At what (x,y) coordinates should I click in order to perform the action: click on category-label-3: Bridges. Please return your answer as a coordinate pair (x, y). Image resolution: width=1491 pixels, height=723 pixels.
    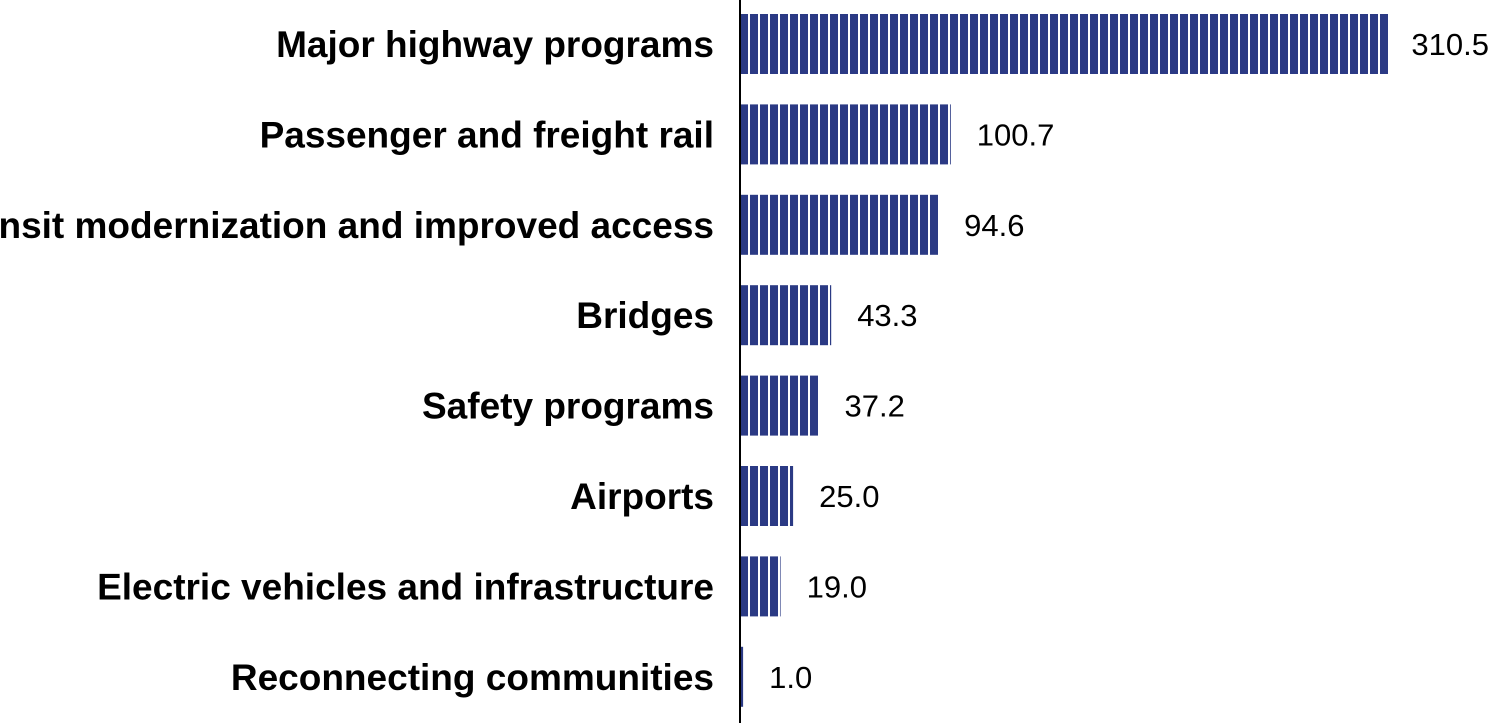
    Looking at the image, I should click on (645, 315).